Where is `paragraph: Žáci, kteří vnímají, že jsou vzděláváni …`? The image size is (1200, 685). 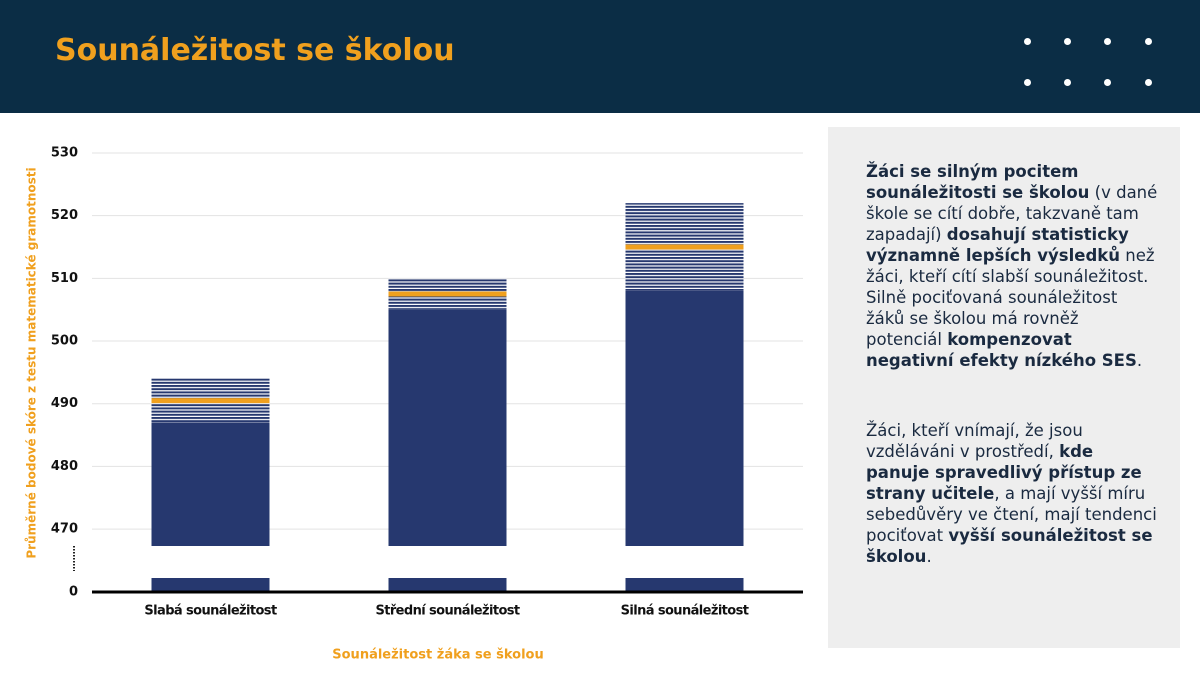 paragraph: Žáci, kteří vnímají, že jsou vzděláváni … is located at coordinates (1012, 493).